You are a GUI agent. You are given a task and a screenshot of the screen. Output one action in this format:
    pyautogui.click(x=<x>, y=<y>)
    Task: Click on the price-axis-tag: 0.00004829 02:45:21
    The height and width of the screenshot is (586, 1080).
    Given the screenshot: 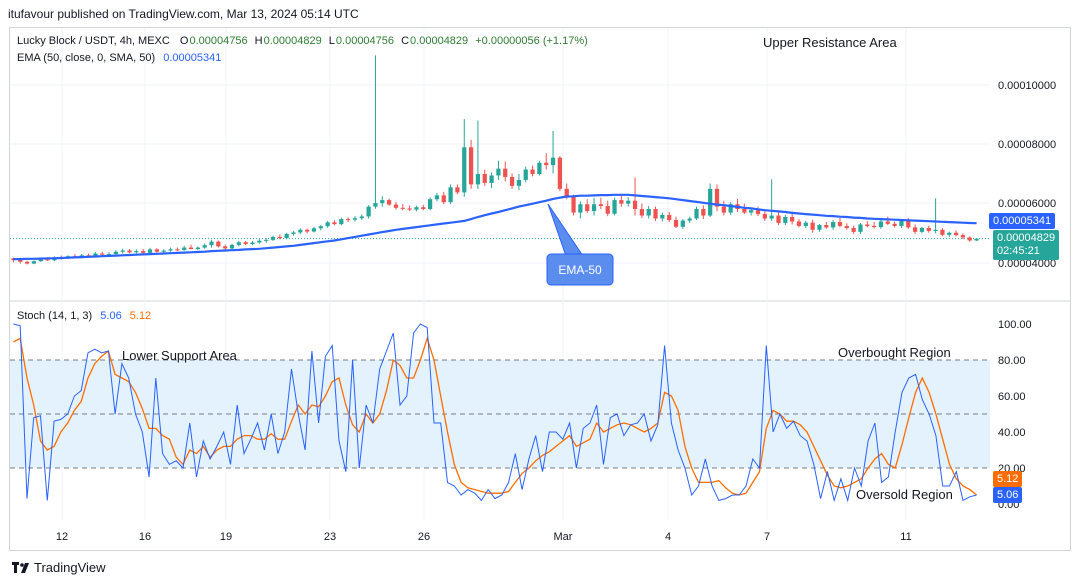 What is the action you would take?
    pyautogui.click(x=1026, y=245)
    